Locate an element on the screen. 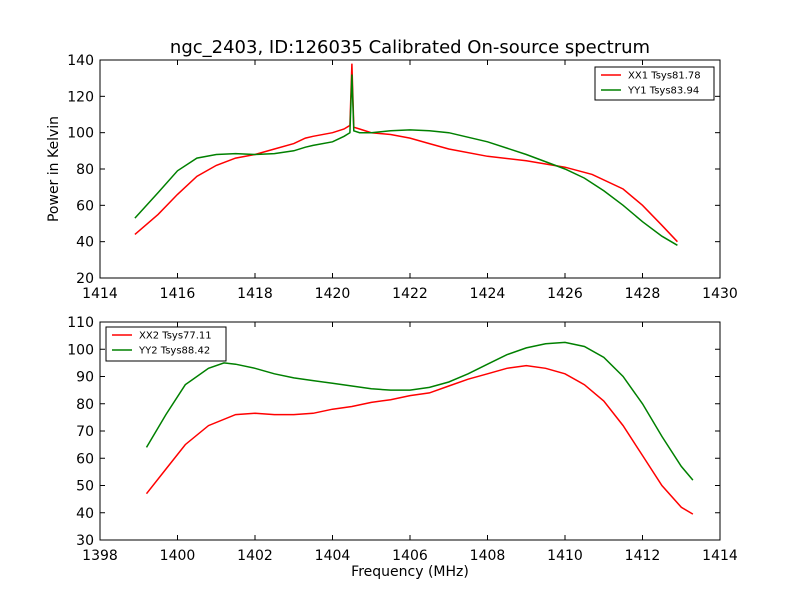  y-tick-label: 50 is located at coordinates (85, 487).